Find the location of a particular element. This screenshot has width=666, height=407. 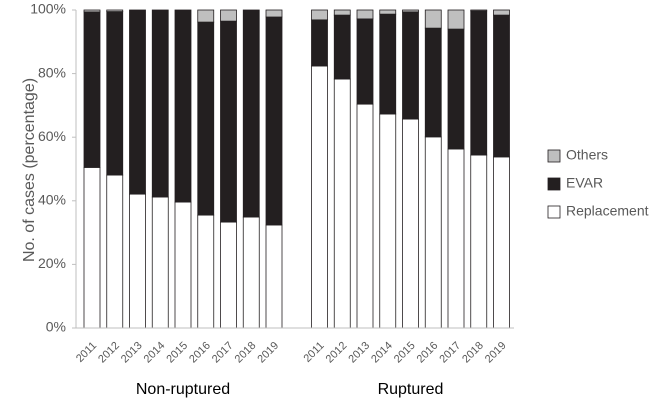

y-tick-label: 40% is located at coordinates (52, 200).